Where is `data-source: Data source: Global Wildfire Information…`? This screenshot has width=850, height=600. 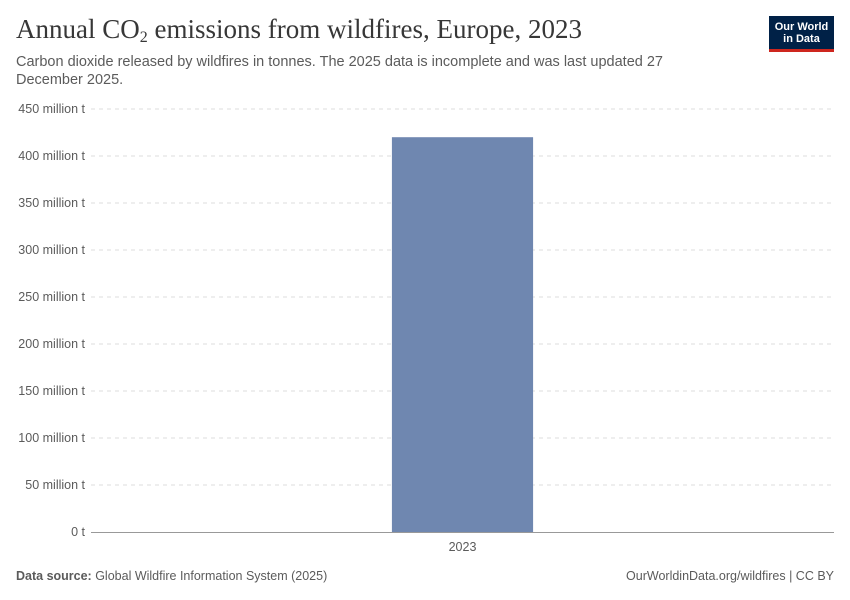 data-source: Data source: Global Wildfire Information… is located at coordinates (171, 576).